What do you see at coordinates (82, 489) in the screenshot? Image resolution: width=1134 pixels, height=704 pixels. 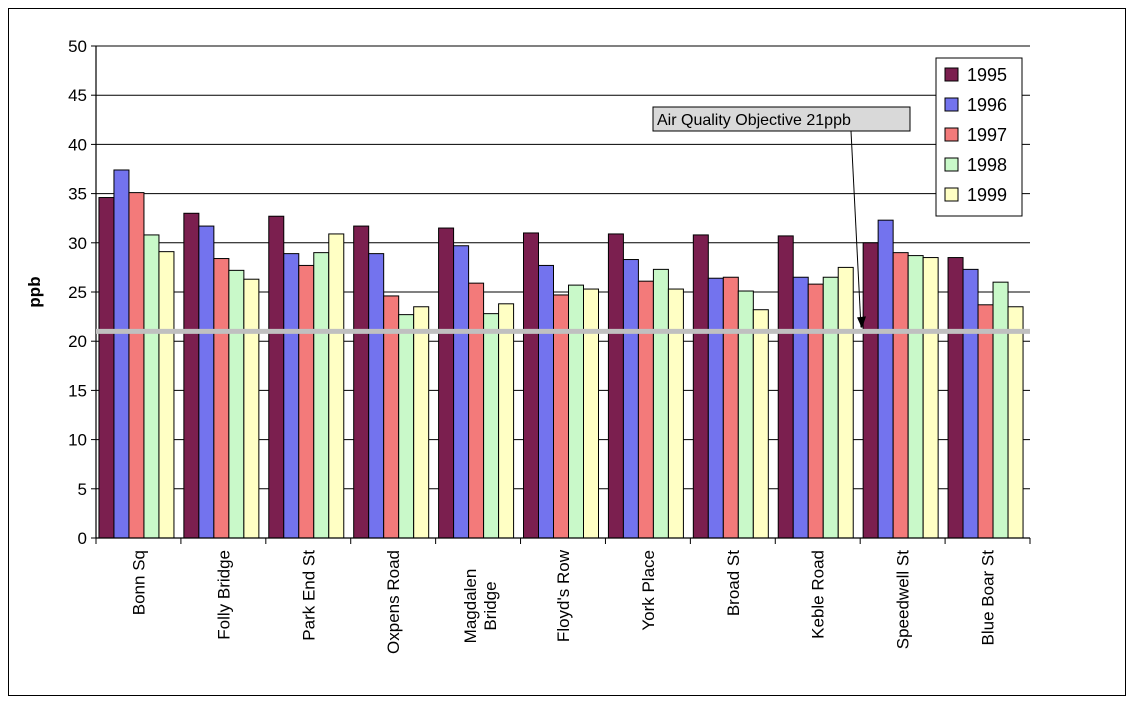 I see `y-tick-label: 5` at bounding box center [82, 489].